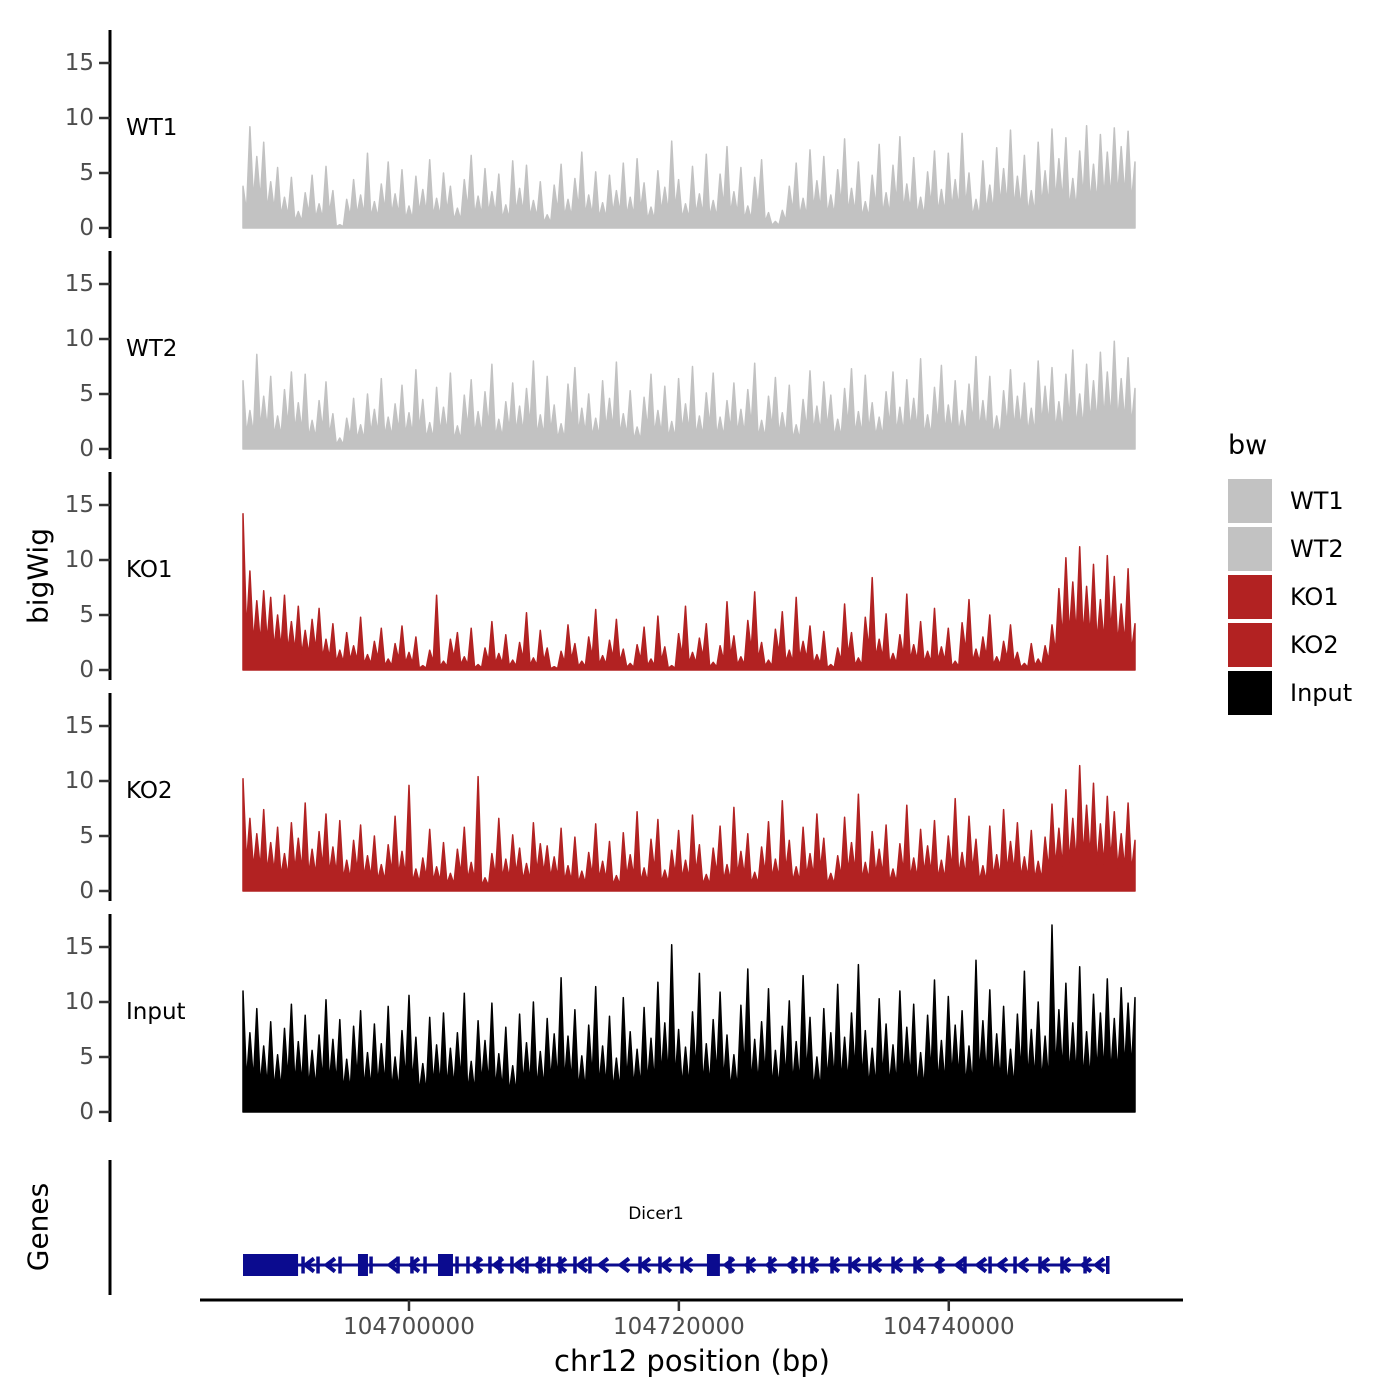 Image resolution: width=1400 pixels, height=1400 pixels. What do you see at coordinates (689, 828) in the screenshot?
I see `track-area-ko2` at bounding box center [689, 828].